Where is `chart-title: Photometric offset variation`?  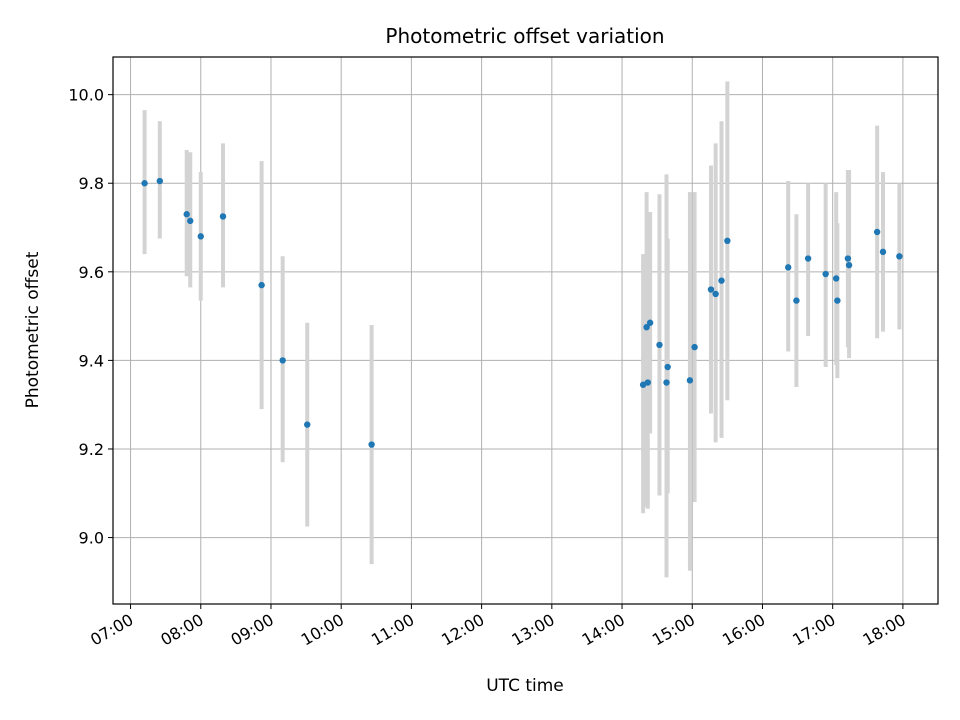
chart-title: Photometric offset variation is located at coordinates (524, 36).